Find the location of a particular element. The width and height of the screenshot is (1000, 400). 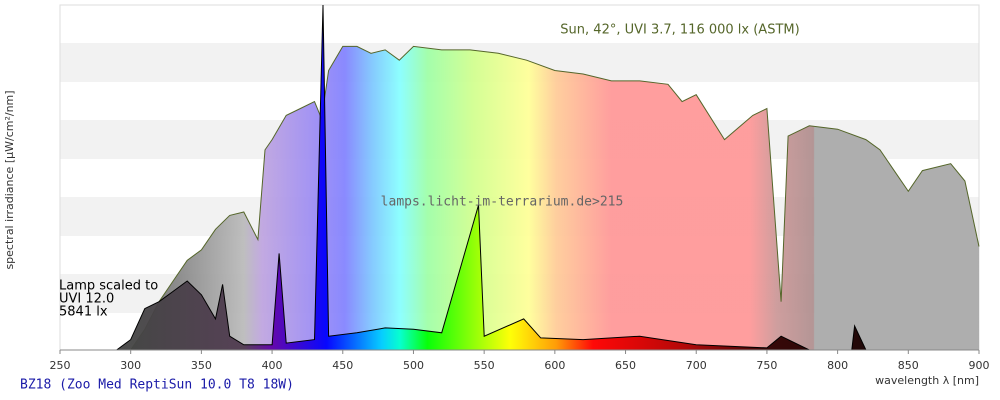

x-tick-label: 900 is located at coordinates (979, 365).